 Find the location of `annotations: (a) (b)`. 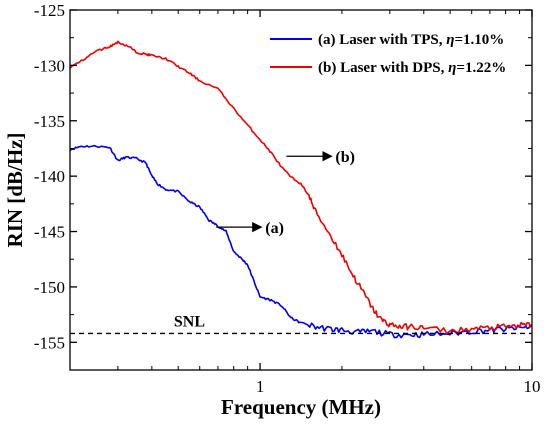

annotations: (a) (b) is located at coordinates (285, 193).